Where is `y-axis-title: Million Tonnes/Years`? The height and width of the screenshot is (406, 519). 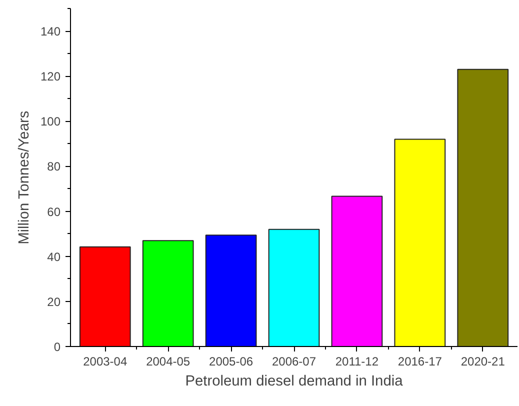 y-axis-title: Million Tonnes/Years is located at coordinates (24, 177).